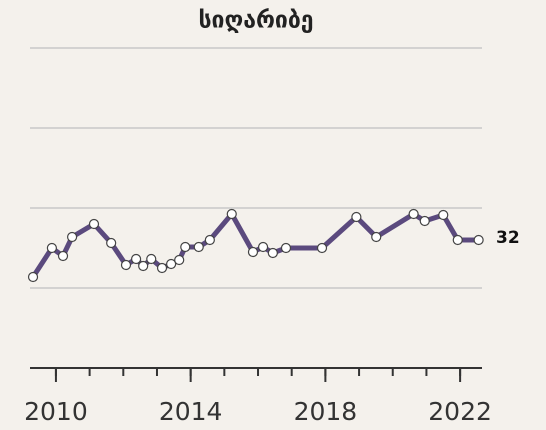 This screenshot has height=430, width=546. Describe the element at coordinates (255, 21) in the screenshot. I see `chart-title: სიღარიბე` at that location.